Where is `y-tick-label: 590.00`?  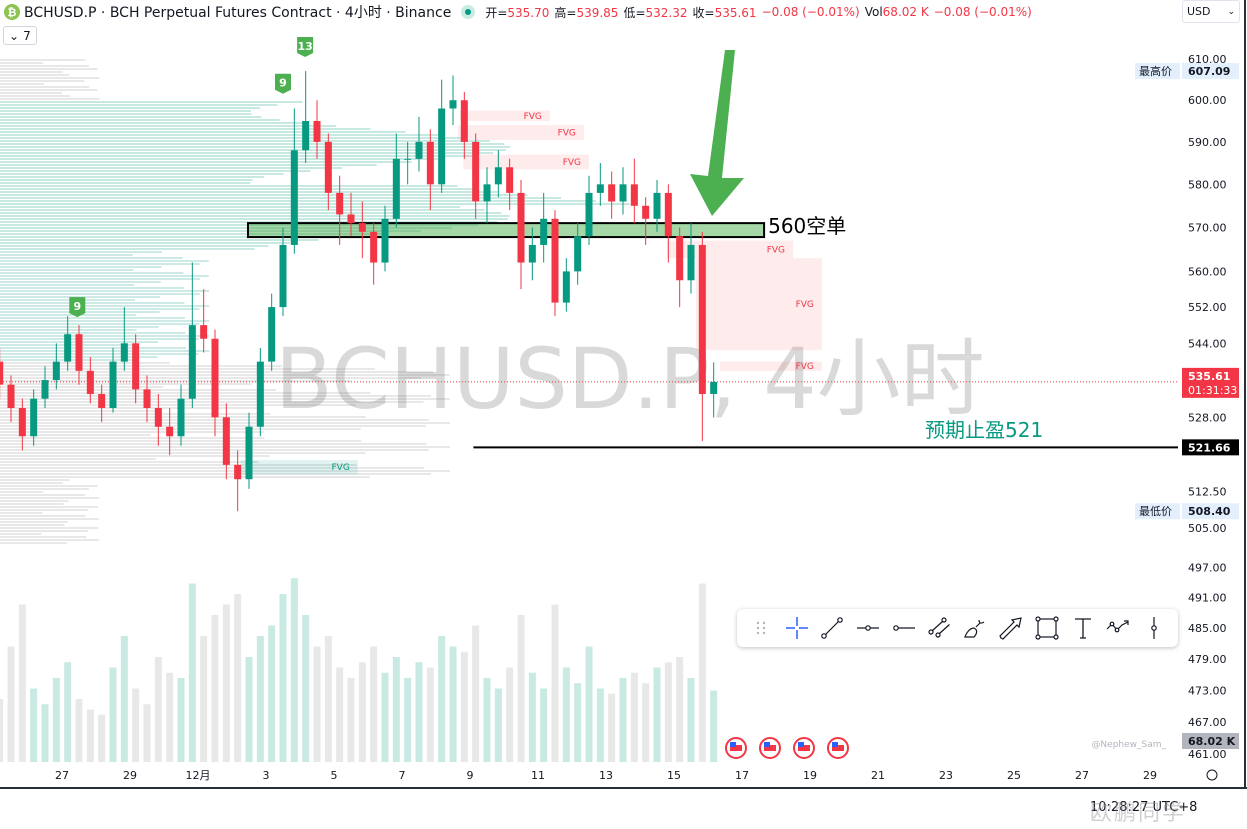
y-tick-label: 590.00 is located at coordinates (1207, 142).